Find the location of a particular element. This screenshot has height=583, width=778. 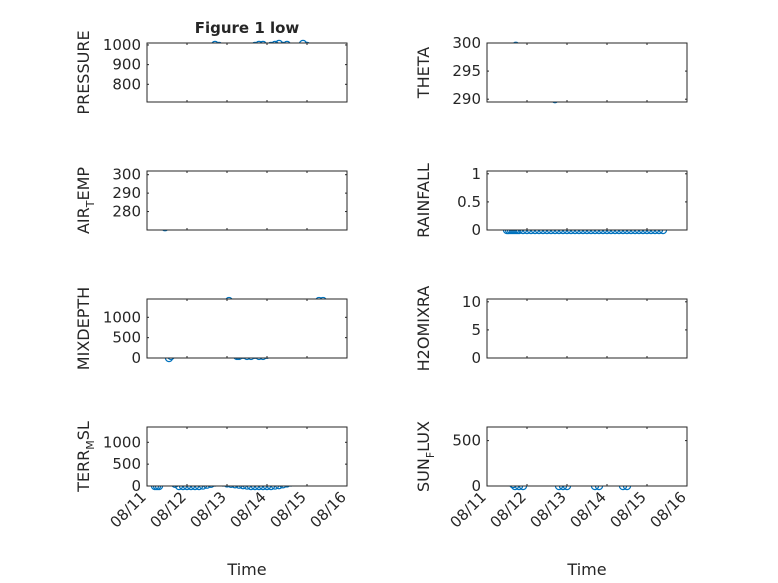

y-axis-label-part: THETA is located at coordinates (423, 73).